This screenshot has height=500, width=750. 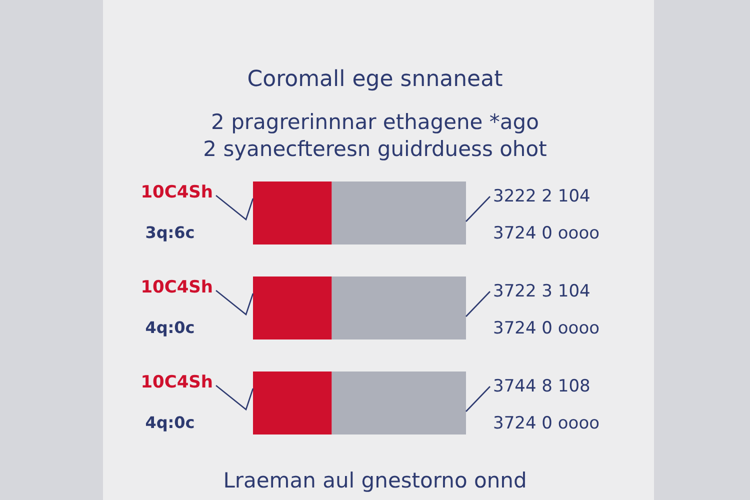 I want to click on annotation: Lraeman aul gnestorno onnd, so click(x=375, y=480).